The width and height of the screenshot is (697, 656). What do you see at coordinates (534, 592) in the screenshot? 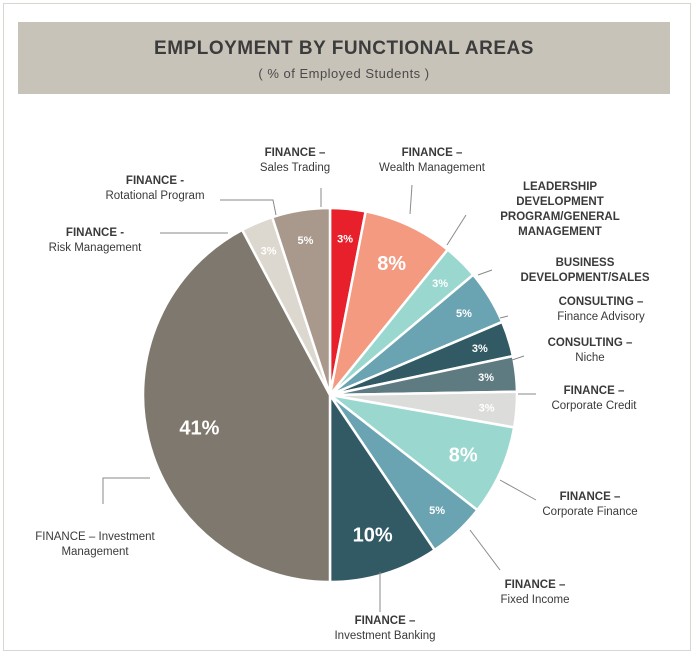
I see `slice-category-label: FINANCE – Fixed Income` at bounding box center [534, 592].